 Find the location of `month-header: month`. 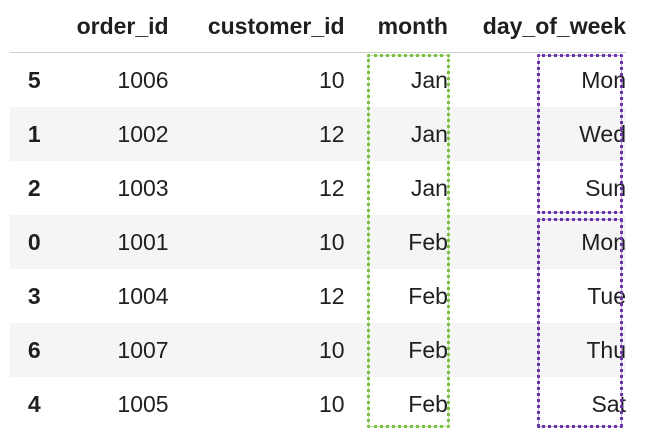

month-header: month is located at coordinates (396, 26).